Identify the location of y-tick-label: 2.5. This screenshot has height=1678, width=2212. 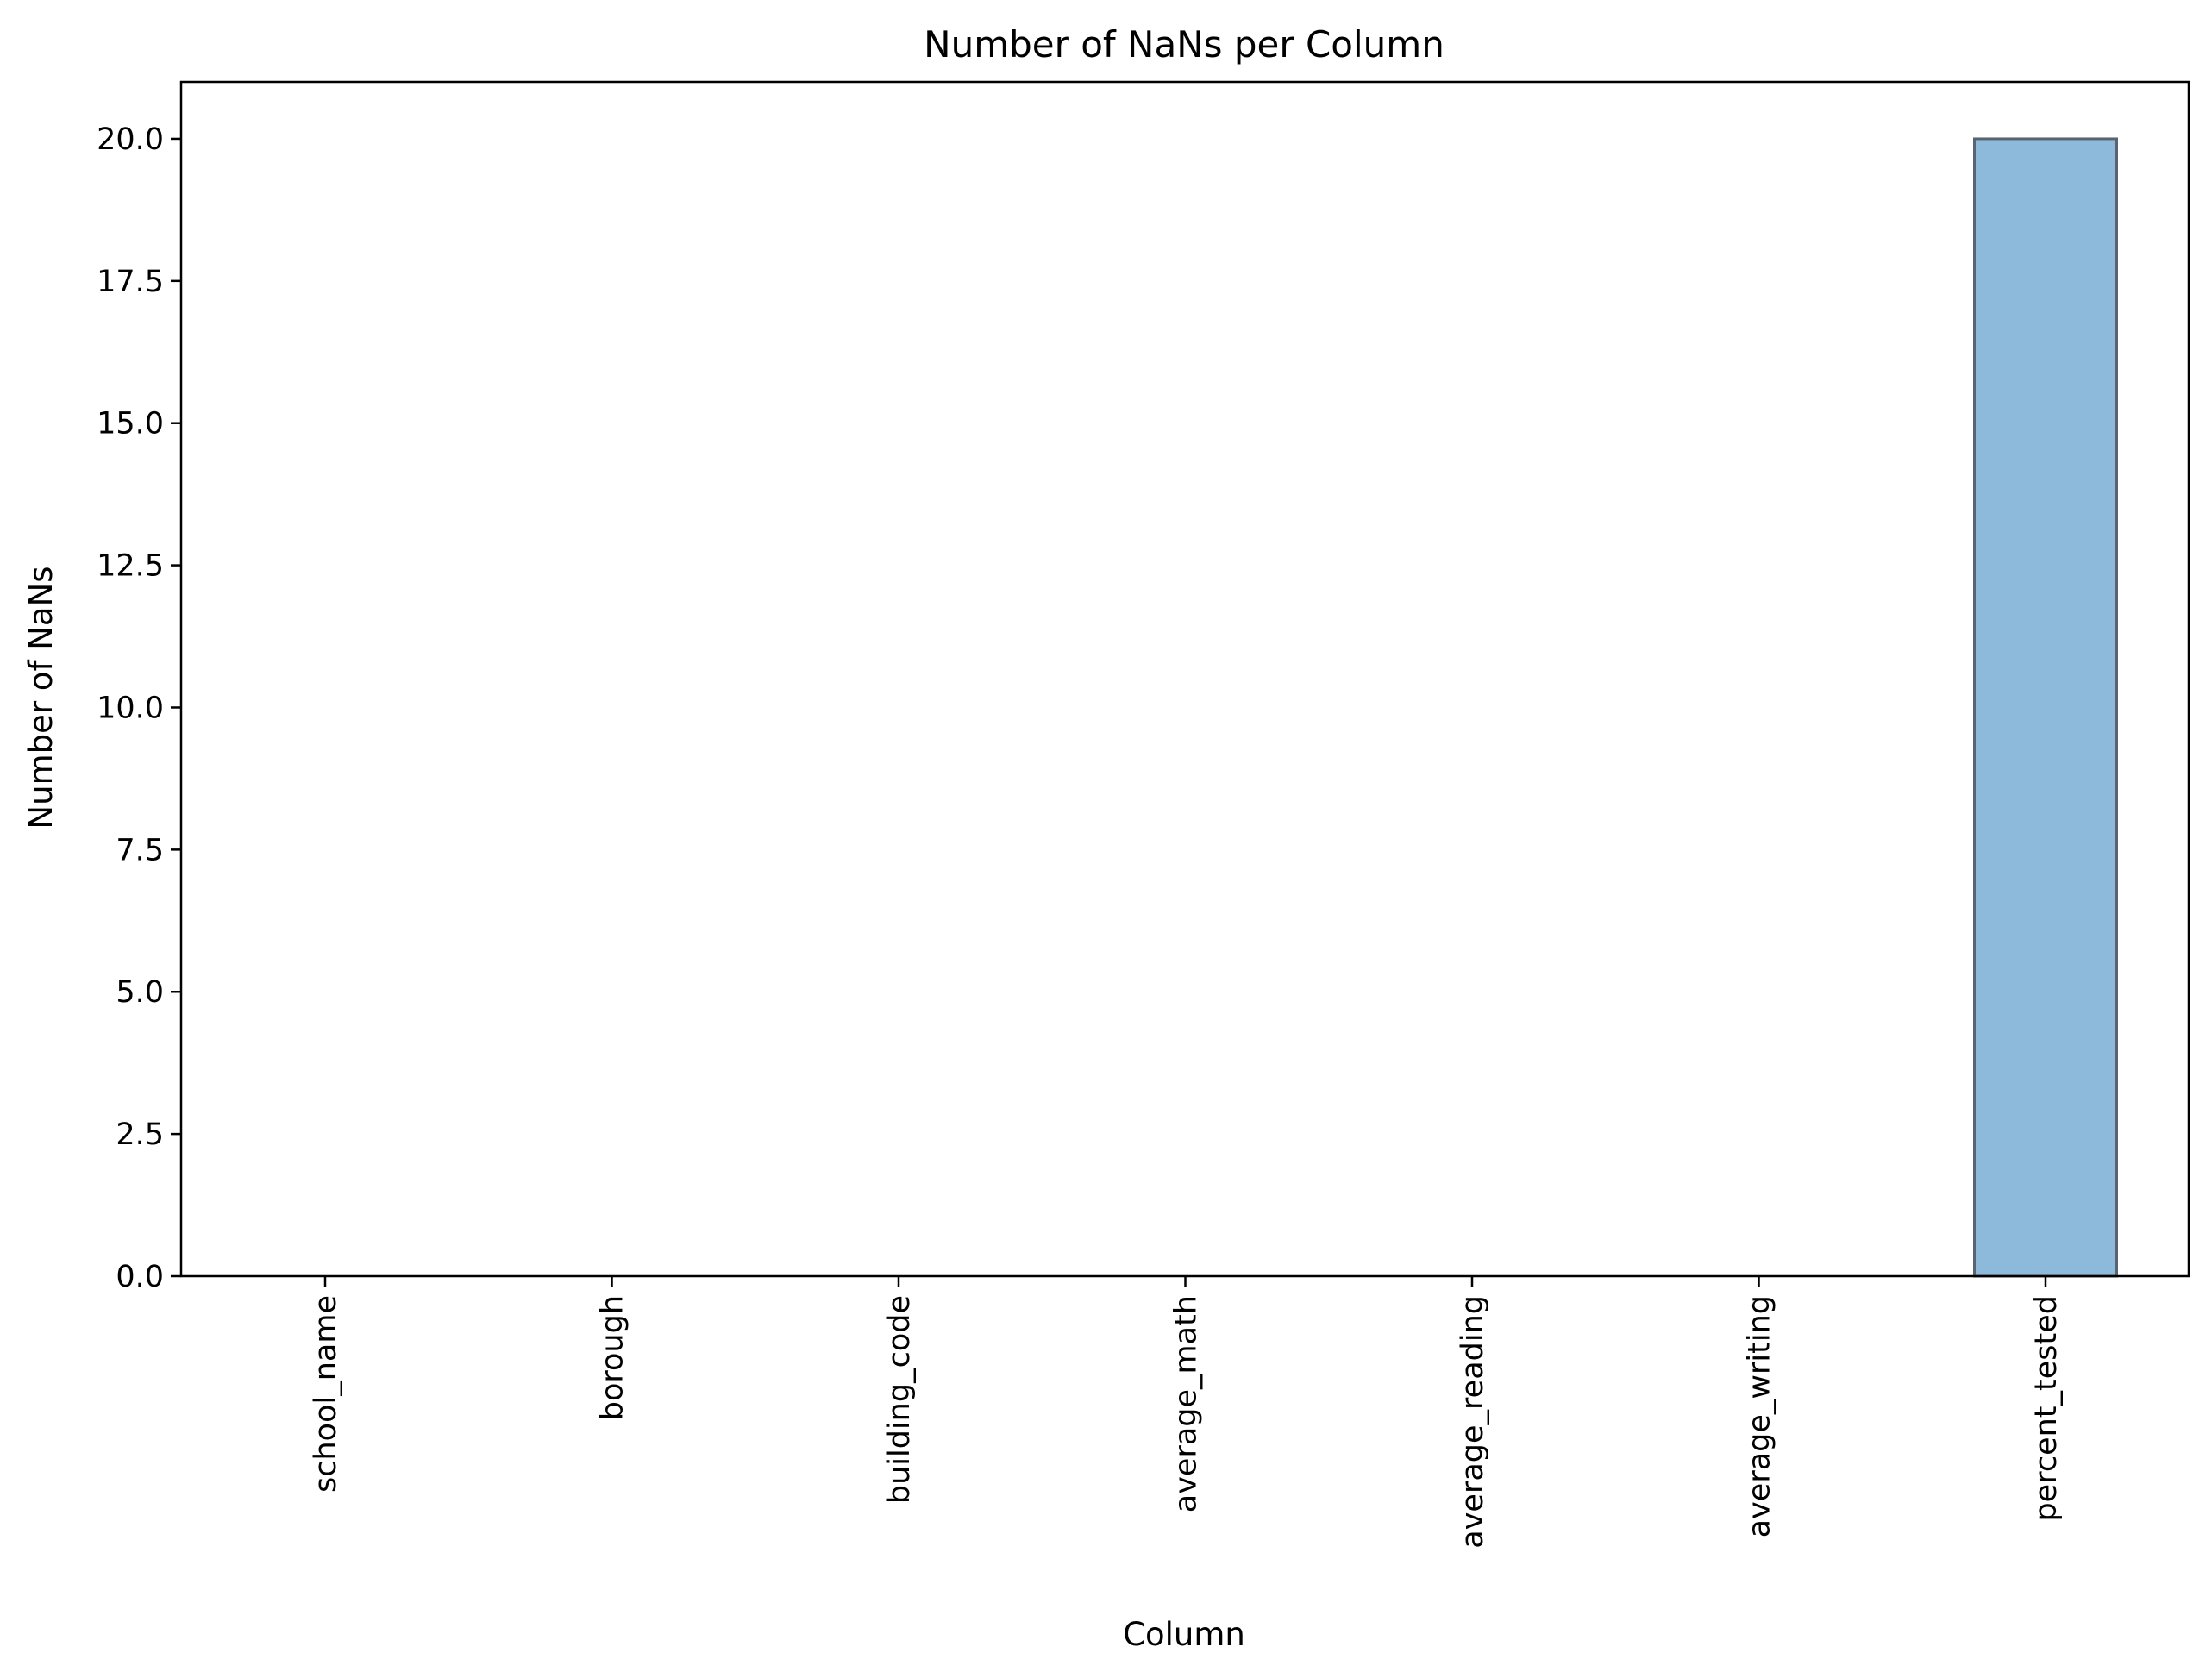
(140, 1135).